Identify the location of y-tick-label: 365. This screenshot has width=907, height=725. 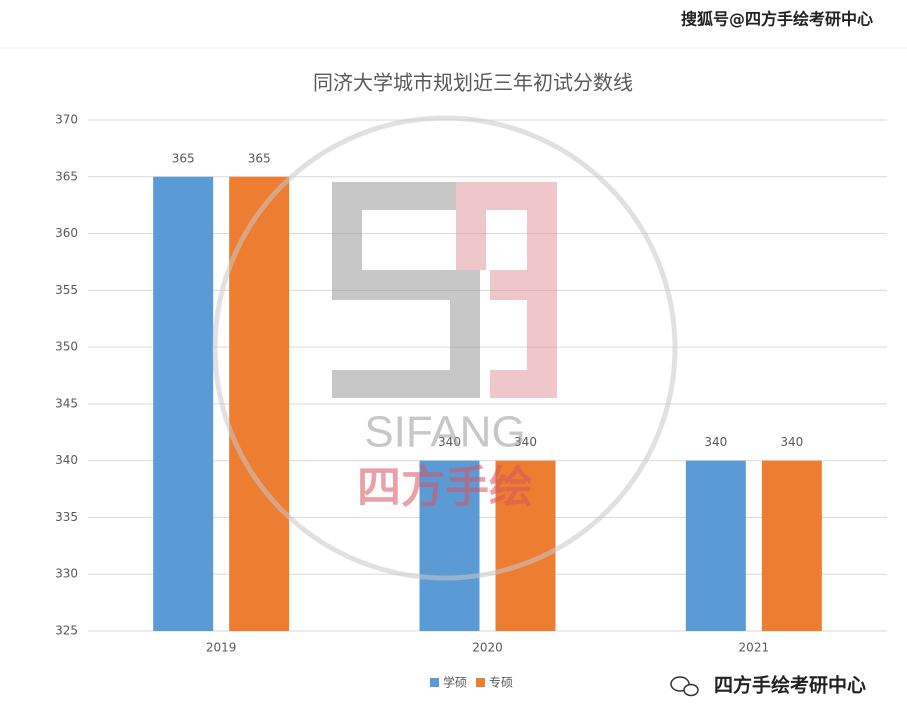
(66, 176).